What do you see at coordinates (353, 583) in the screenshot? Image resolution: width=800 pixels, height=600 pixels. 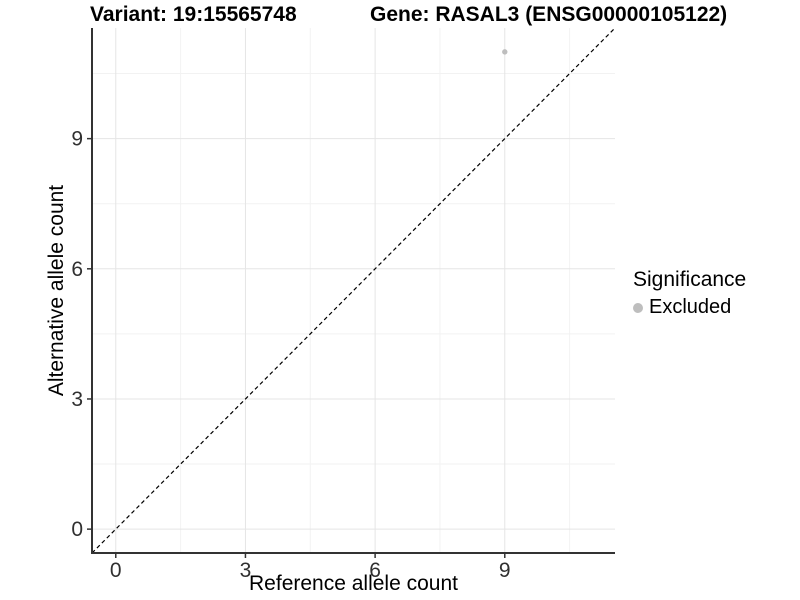 I see `x-axis-label: Reference allele count` at bounding box center [353, 583].